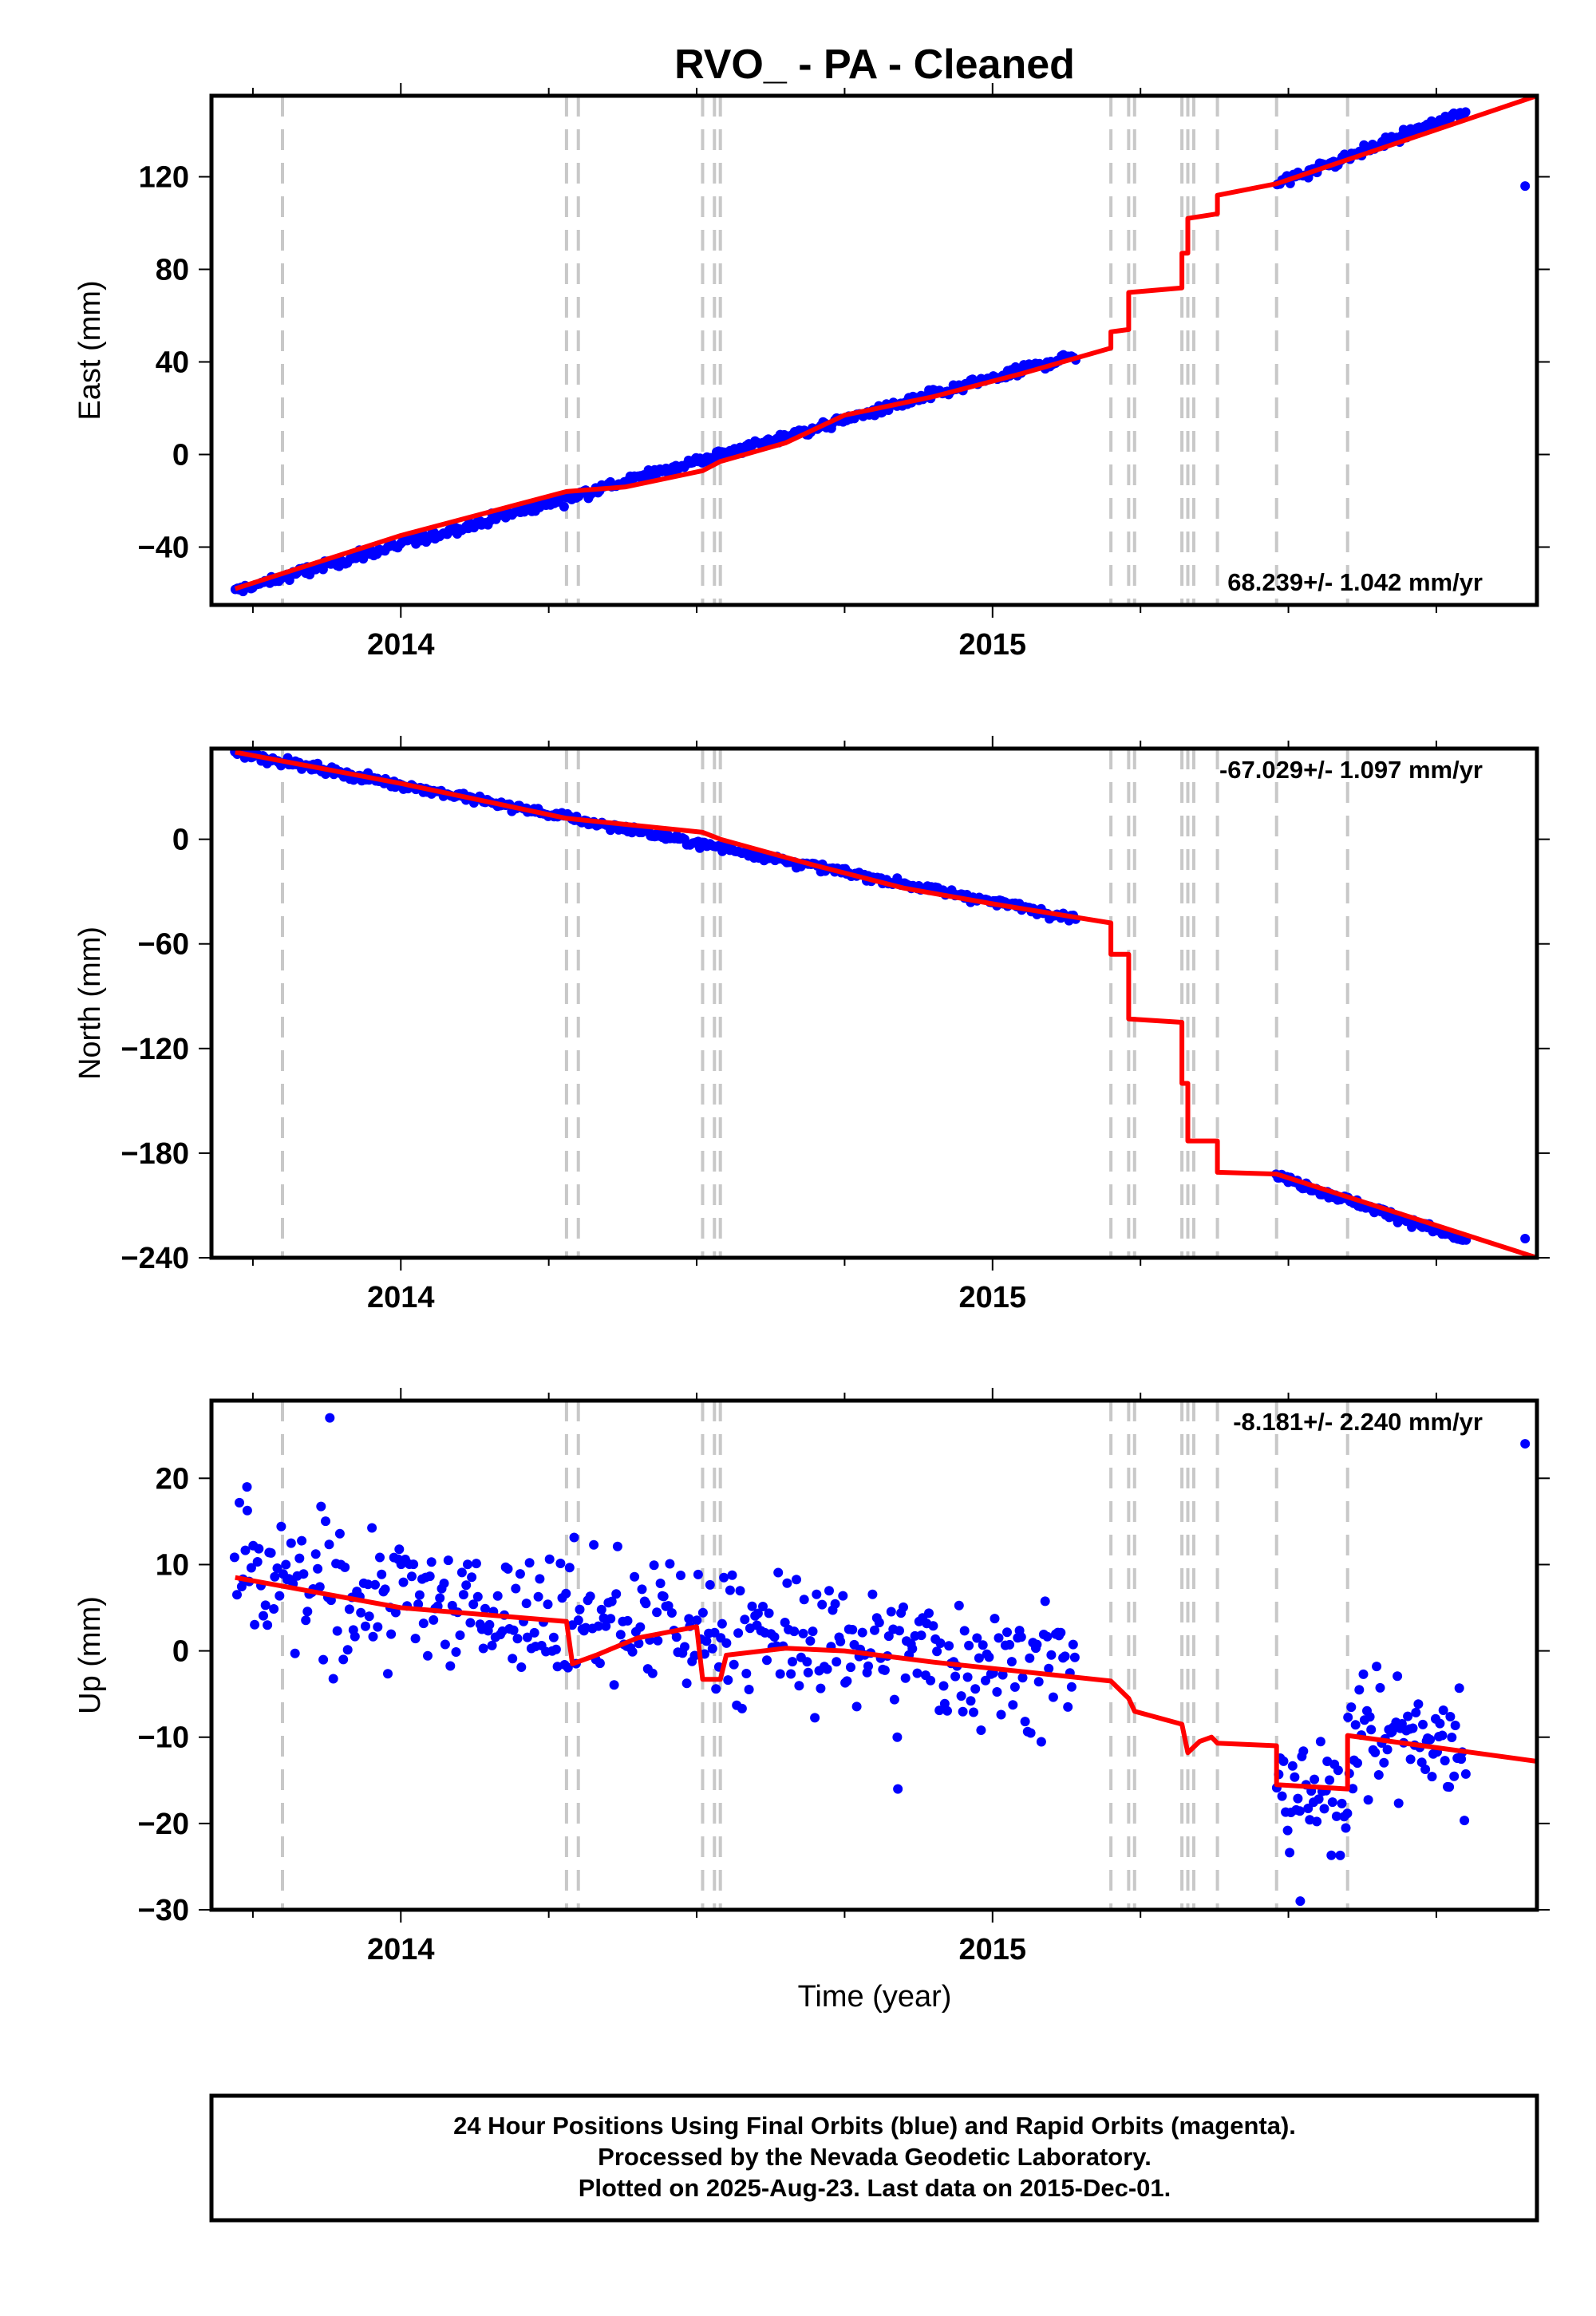  Describe the element at coordinates (1351, 770) in the screenshot. I see `rate-label: -67.029+/- 1.097 mm/yr` at that location.